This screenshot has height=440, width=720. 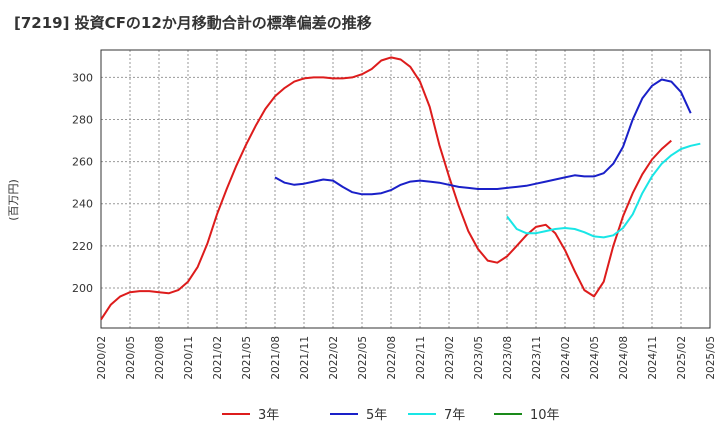 I want to click on legend-item: 7年, so click(x=436, y=415).